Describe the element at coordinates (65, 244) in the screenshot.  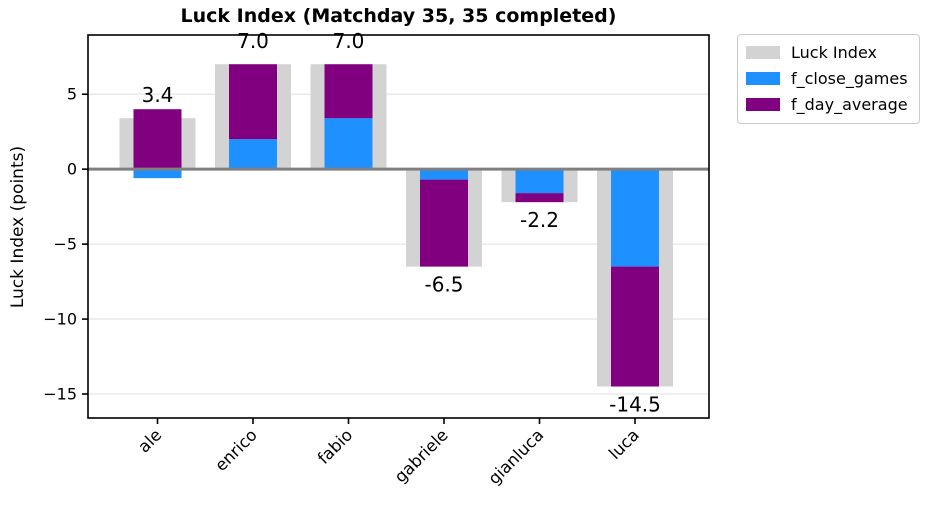
I see `y-tick-label: −5` at that location.